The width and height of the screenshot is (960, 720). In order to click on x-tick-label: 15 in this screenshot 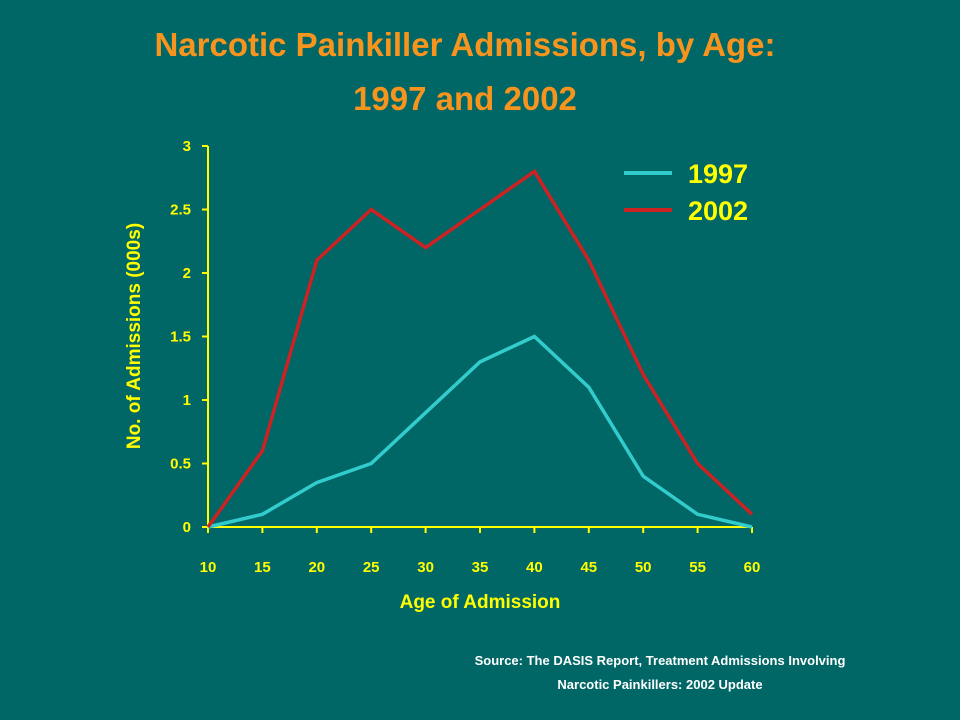, I will do `click(262, 567)`.